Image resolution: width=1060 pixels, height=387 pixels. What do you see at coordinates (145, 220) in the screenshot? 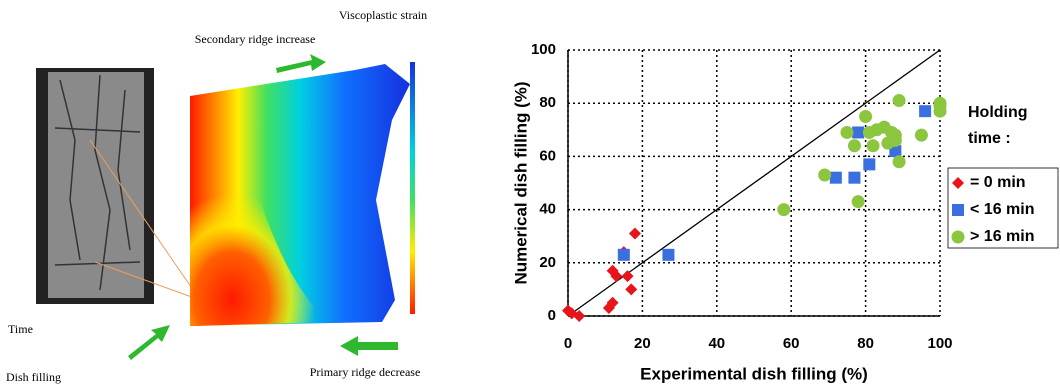
I see `pointer-lines` at bounding box center [145, 220].